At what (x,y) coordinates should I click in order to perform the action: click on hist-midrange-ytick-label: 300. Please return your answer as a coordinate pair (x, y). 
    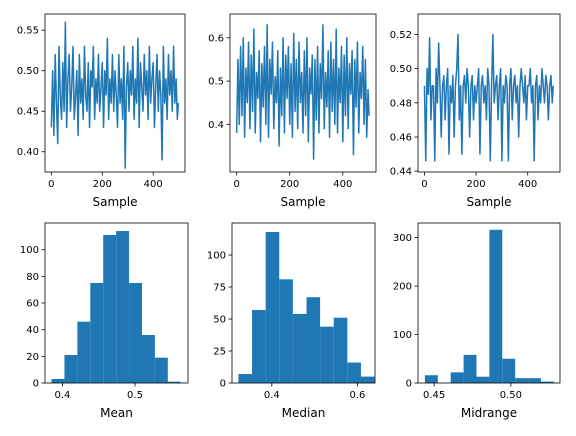
    Looking at the image, I should click on (402, 238).